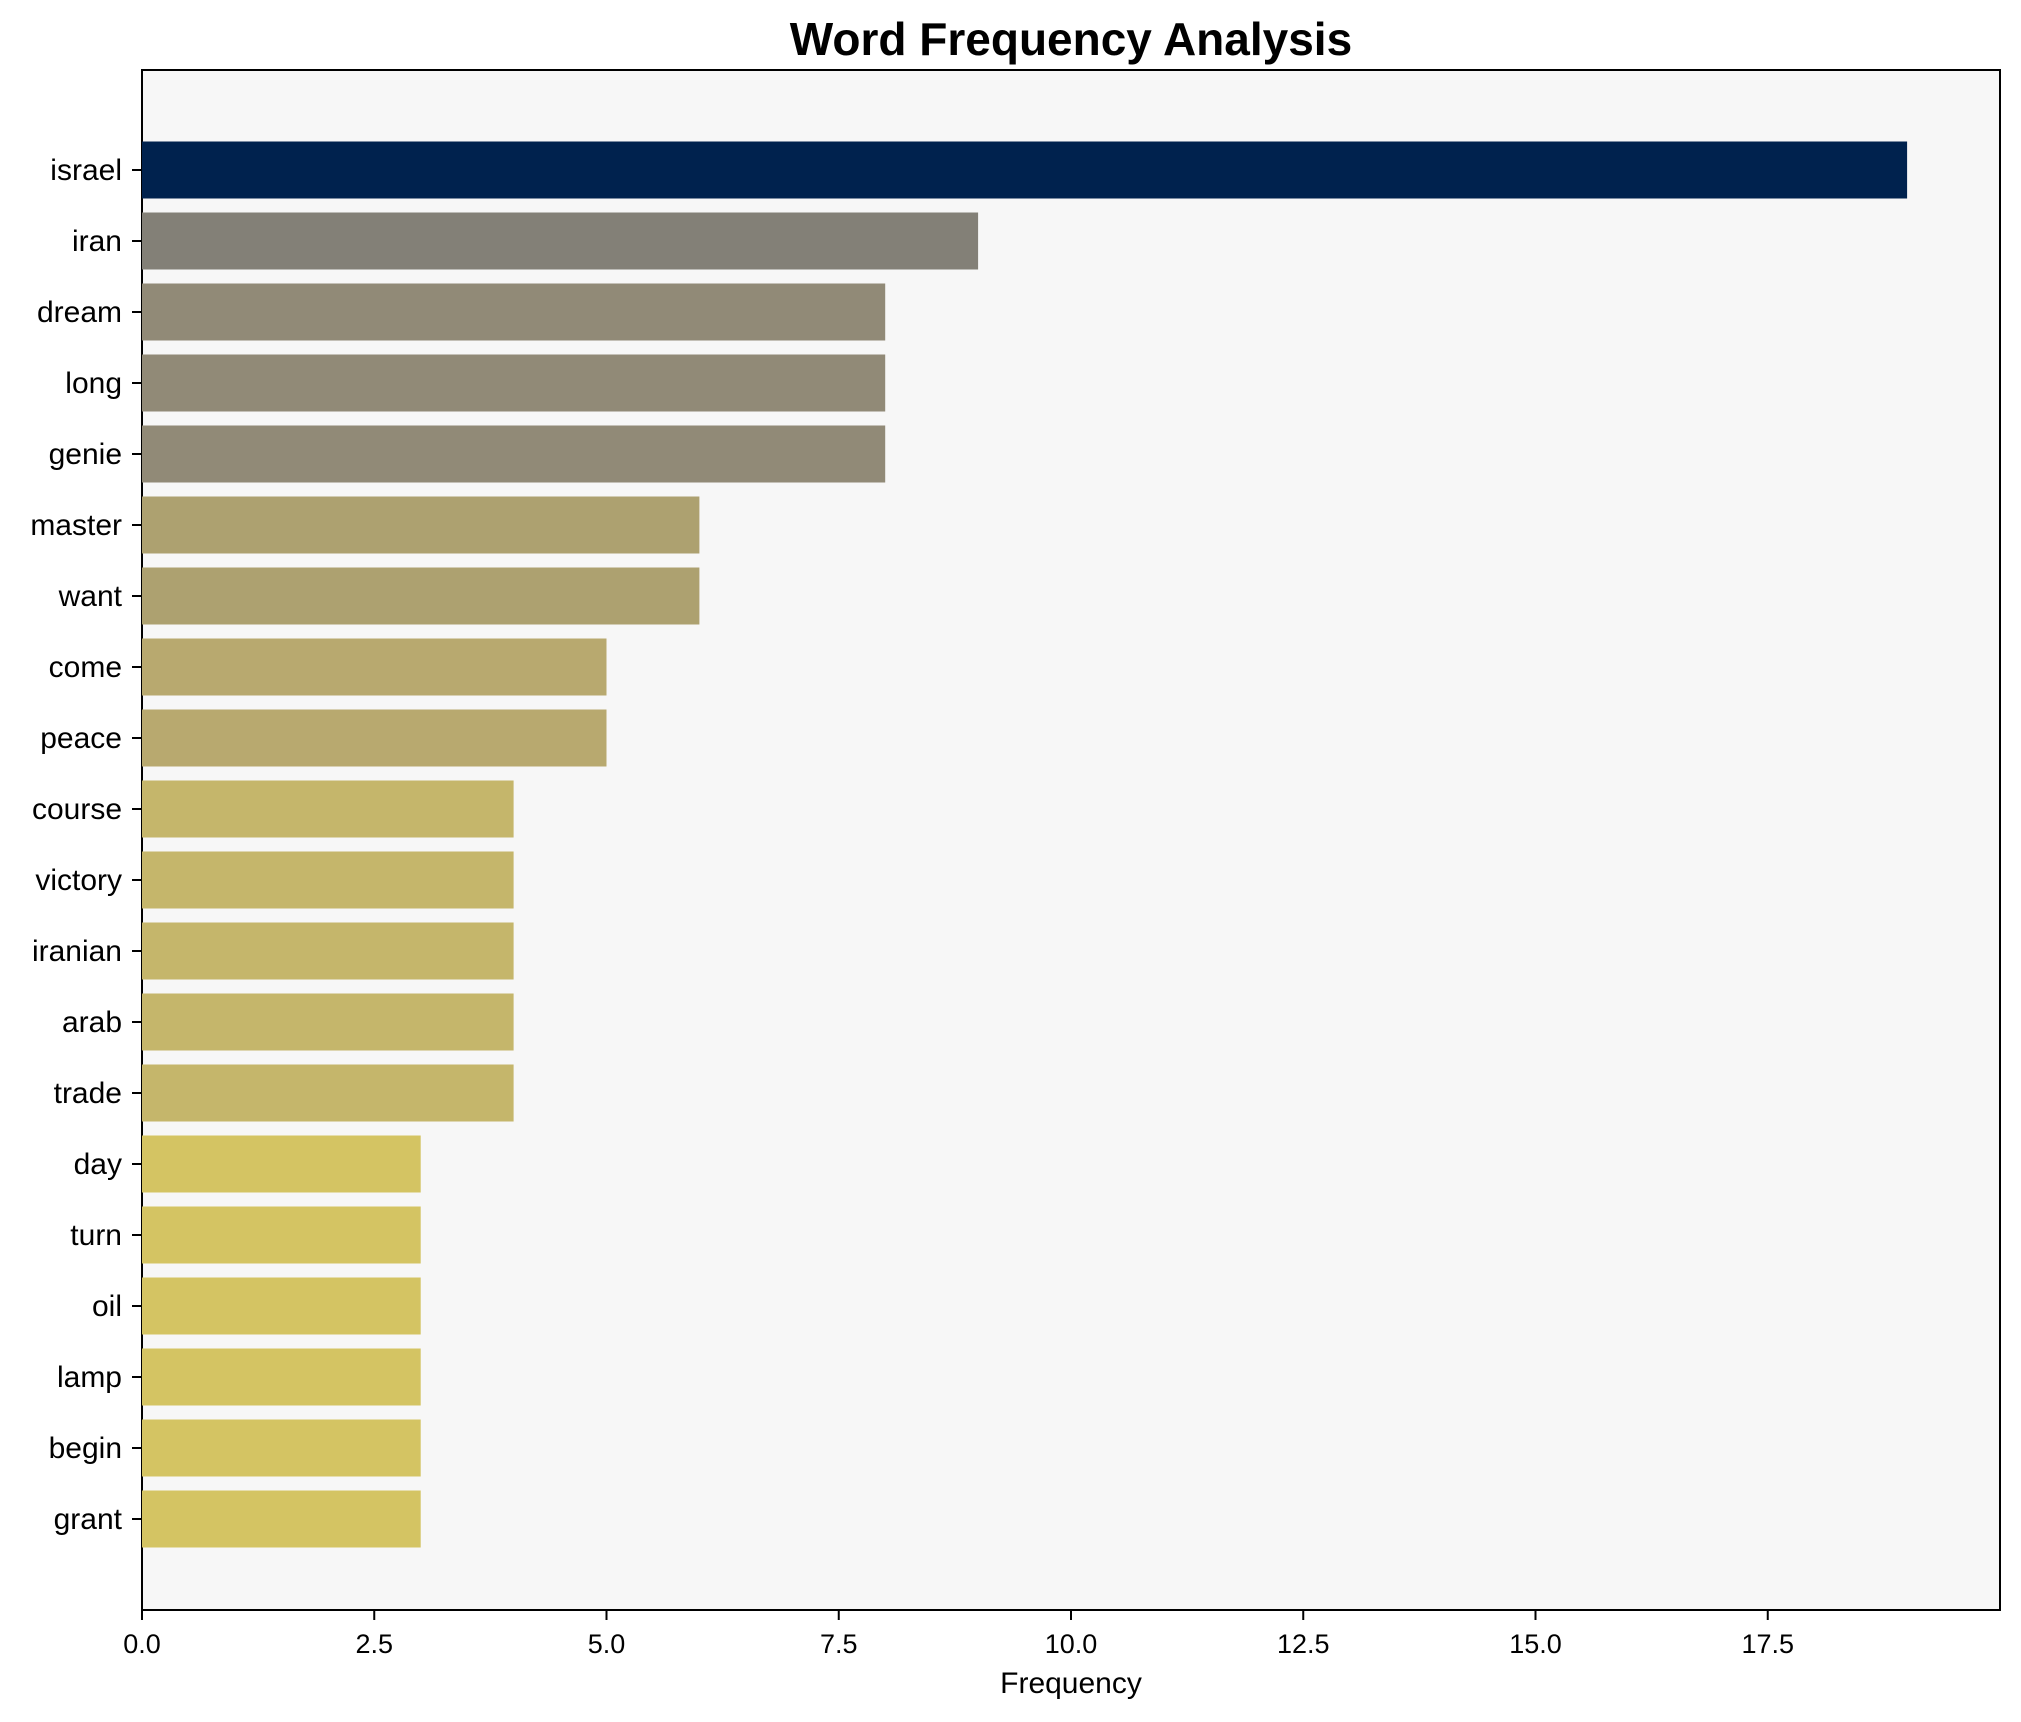 The image size is (2021, 1722). Describe the element at coordinates (421, 525) in the screenshot. I see `bar-master` at that location.